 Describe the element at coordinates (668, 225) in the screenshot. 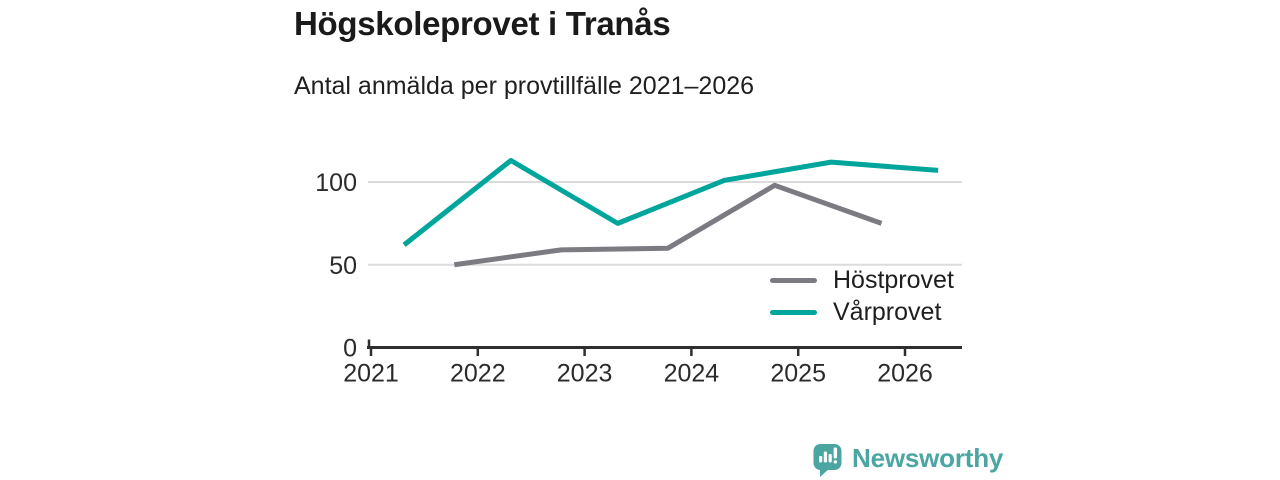

I see `series-line-Höstprovet` at that location.